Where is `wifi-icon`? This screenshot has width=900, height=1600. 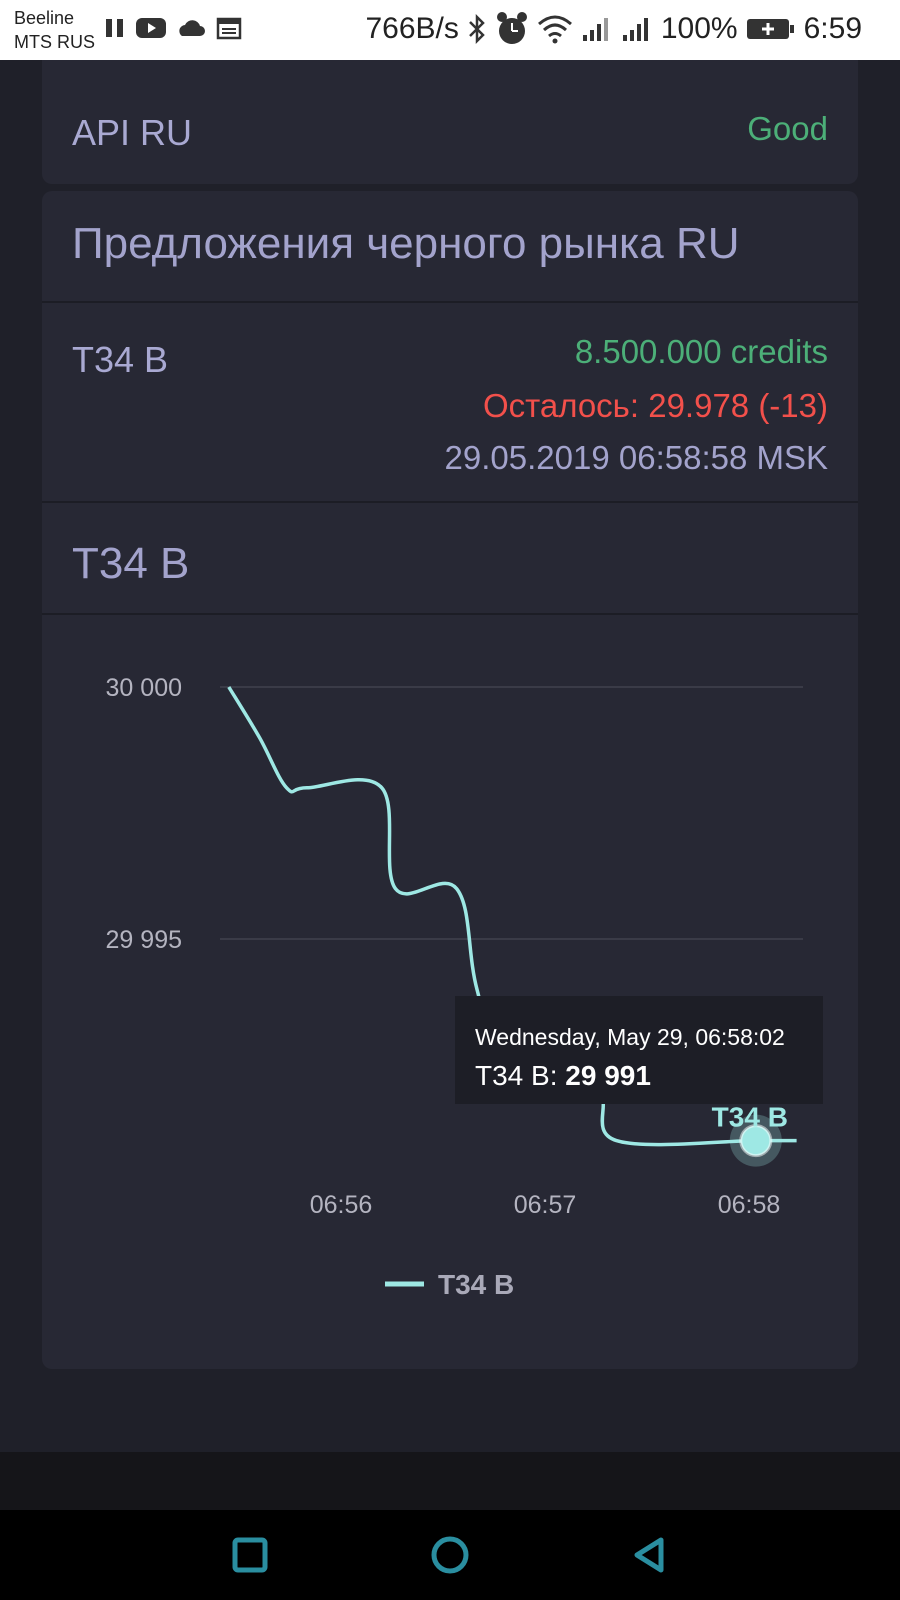 wifi-icon is located at coordinates (555, 29).